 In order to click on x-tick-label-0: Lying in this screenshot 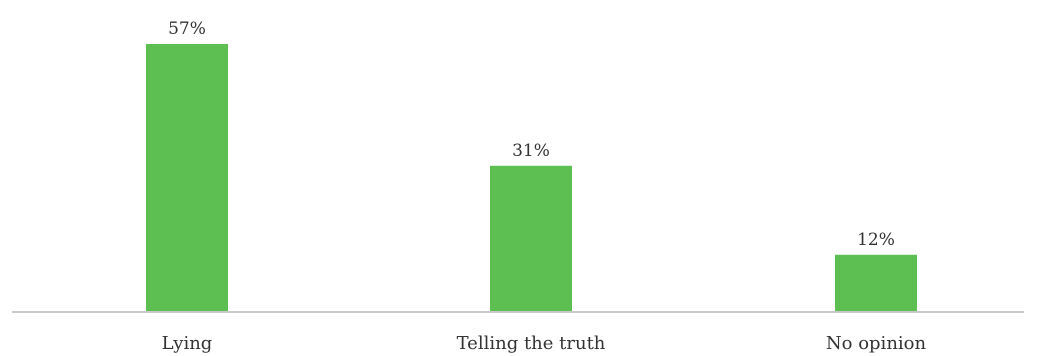, I will do `click(187, 343)`.